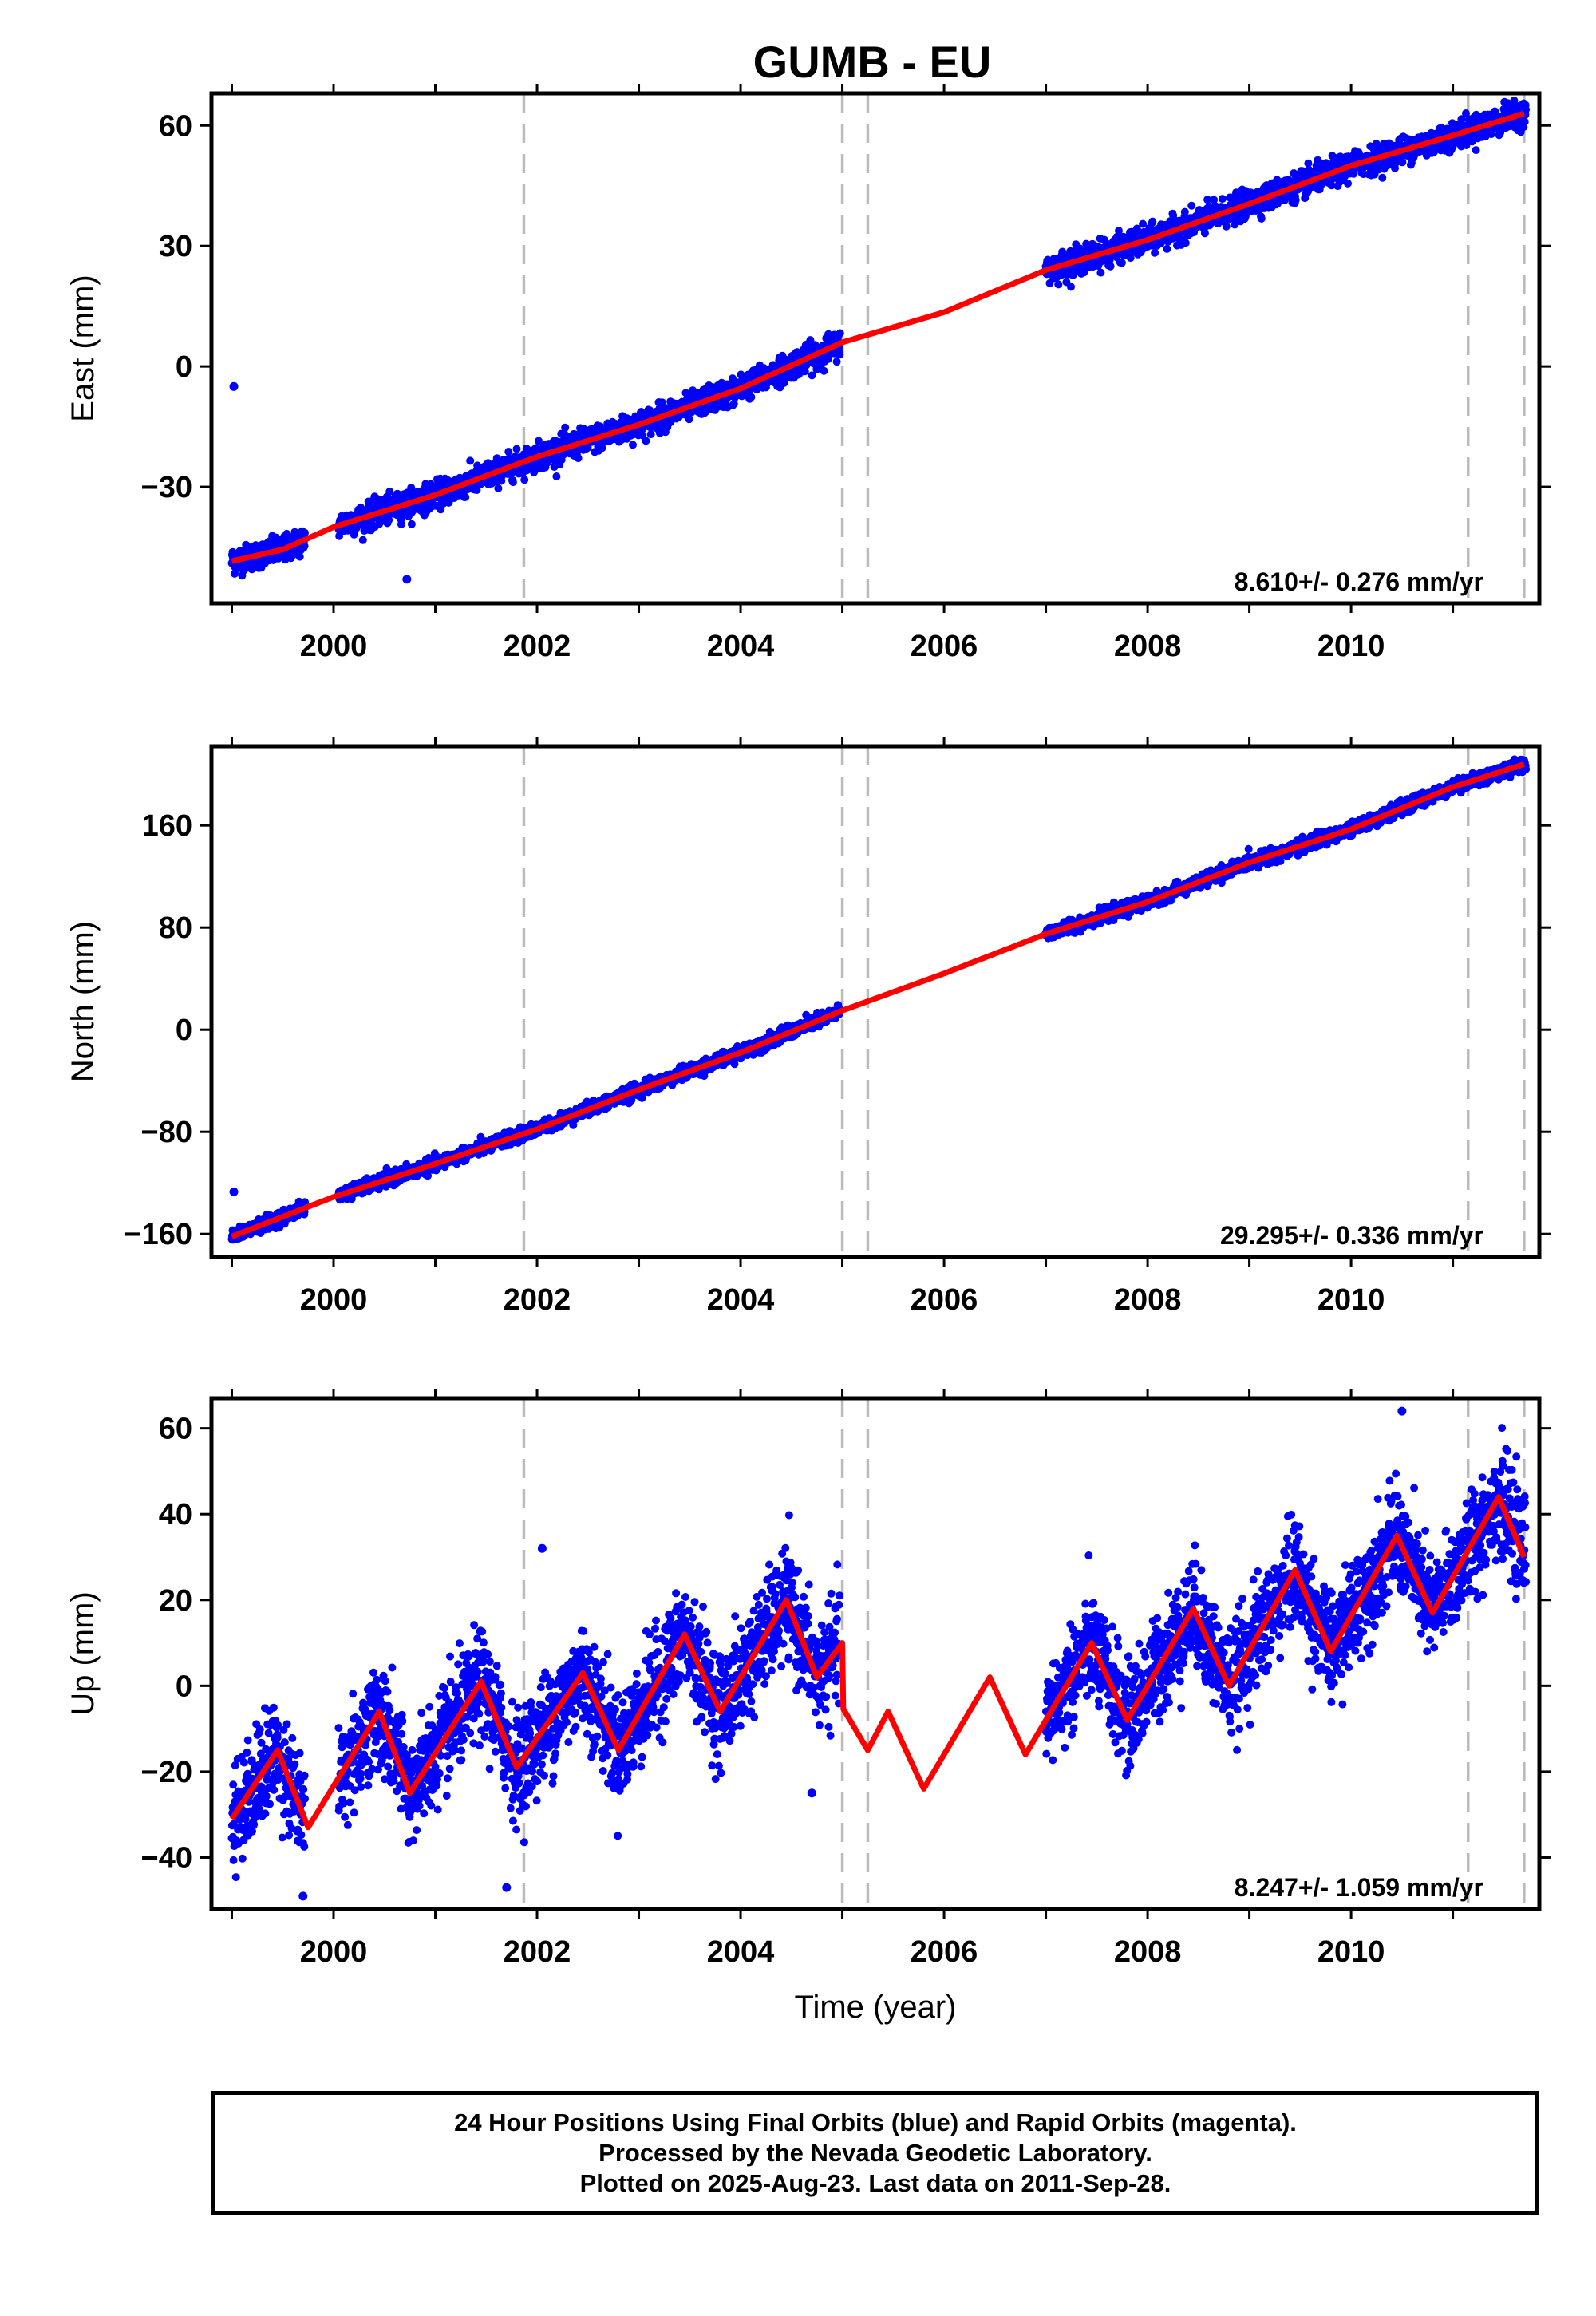 The width and height of the screenshot is (1596, 2316). What do you see at coordinates (166, 487) in the screenshot?
I see `y-tick-label: −30` at bounding box center [166, 487].